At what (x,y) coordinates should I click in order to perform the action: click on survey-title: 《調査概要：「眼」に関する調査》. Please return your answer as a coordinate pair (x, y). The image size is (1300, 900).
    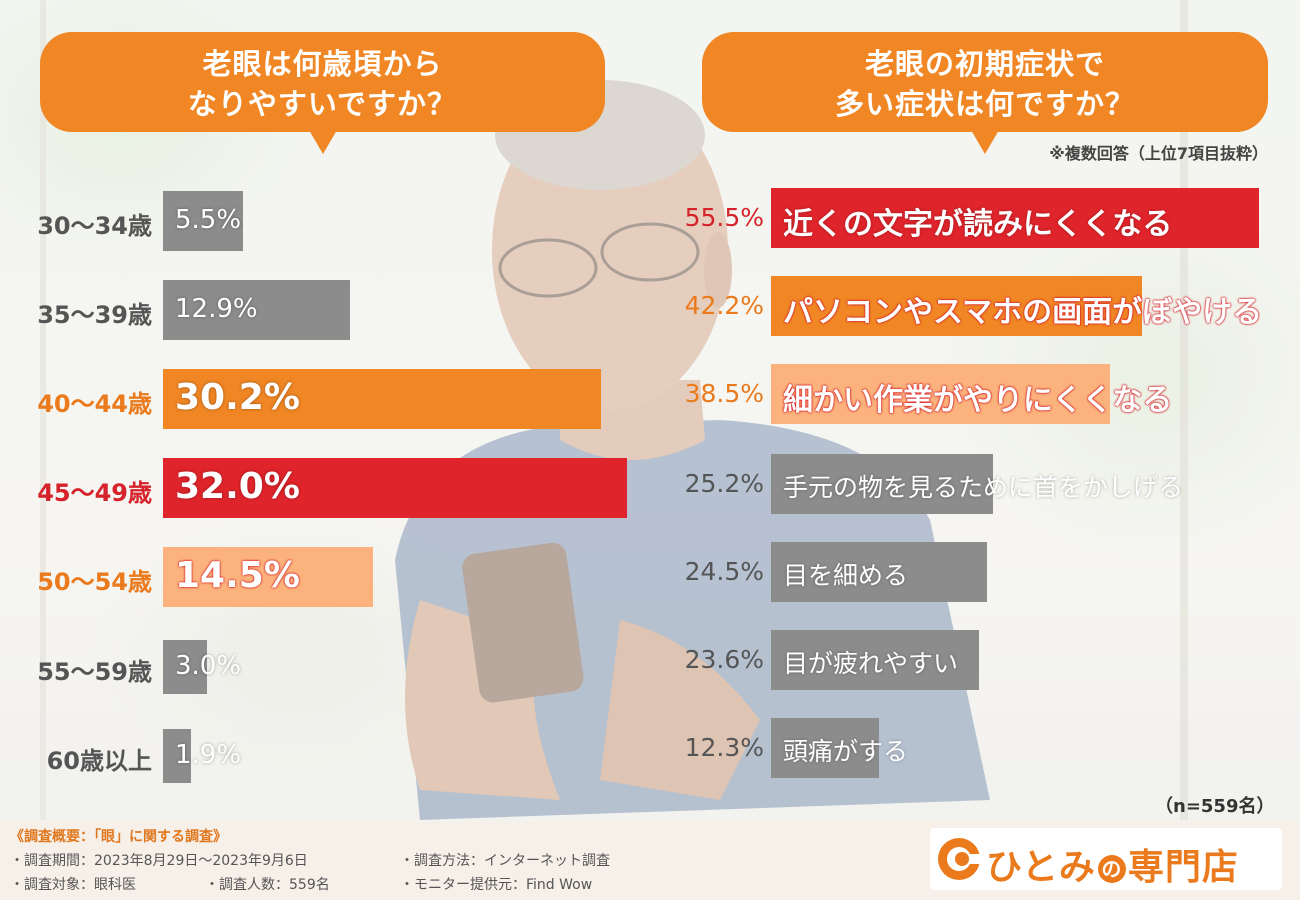
    Looking at the image, I should click on (118, 837).